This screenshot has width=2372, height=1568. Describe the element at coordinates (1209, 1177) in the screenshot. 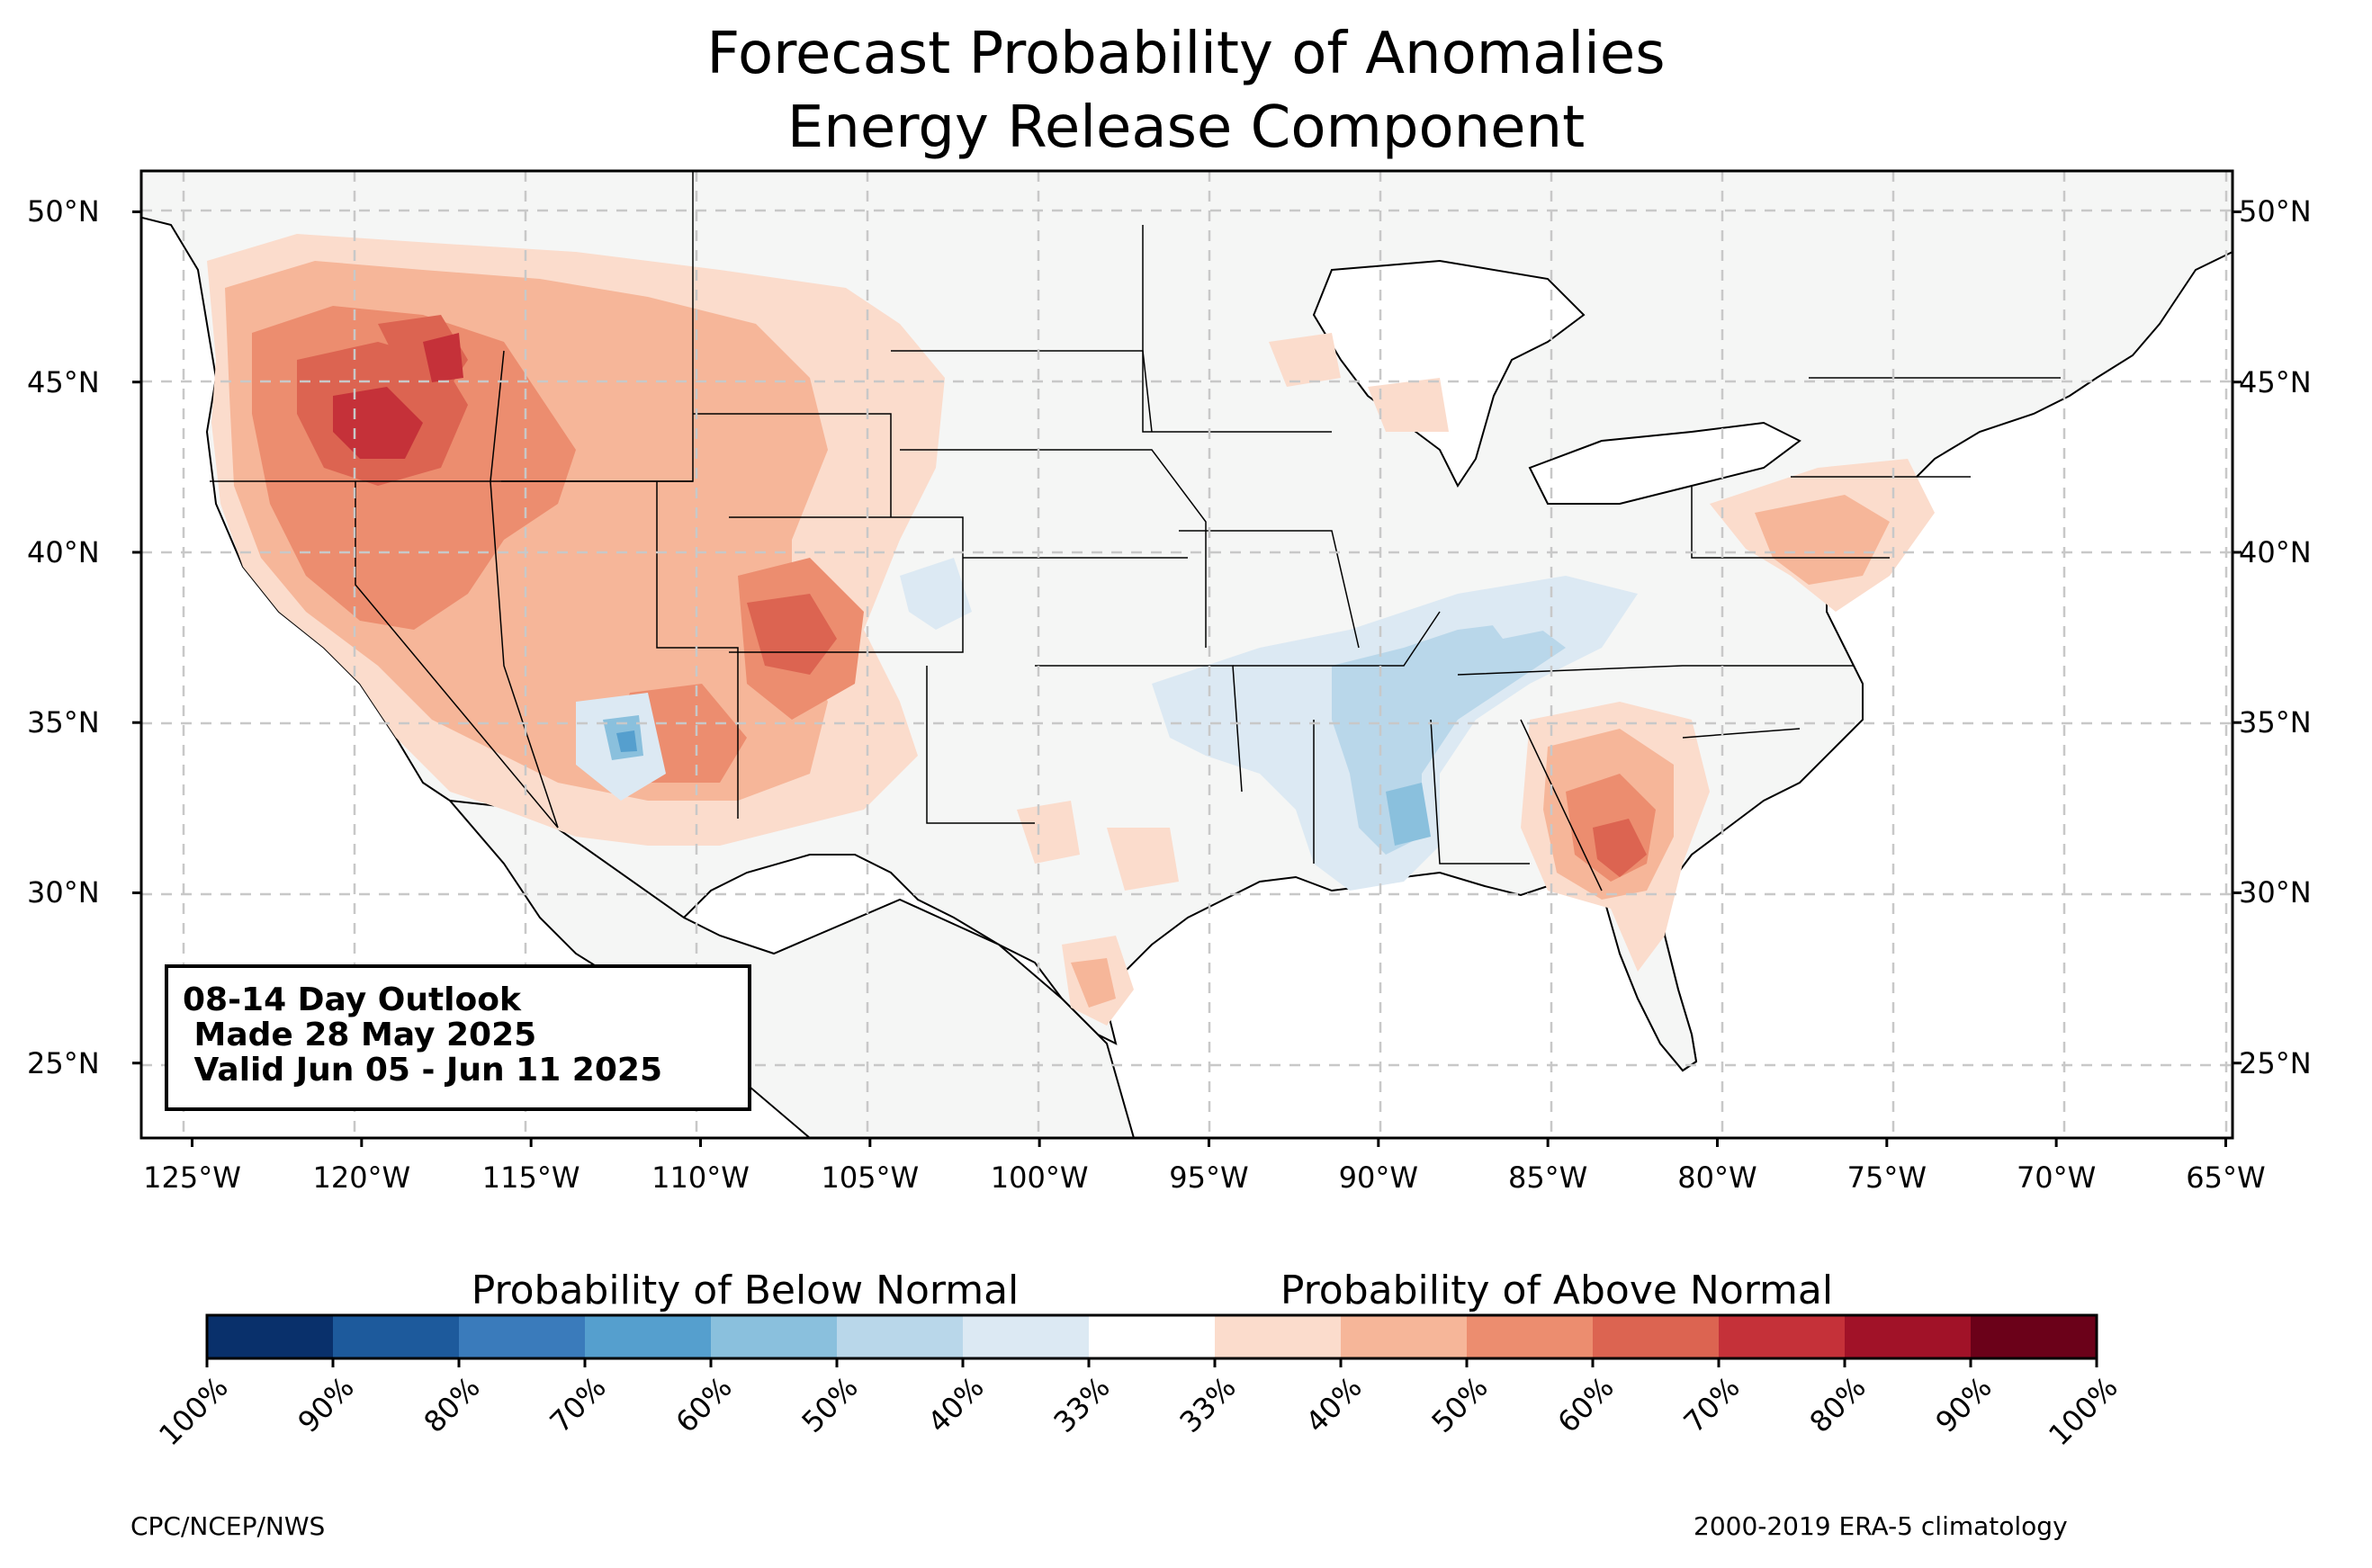

I see `lon-tick-label: 95°W` at that location.